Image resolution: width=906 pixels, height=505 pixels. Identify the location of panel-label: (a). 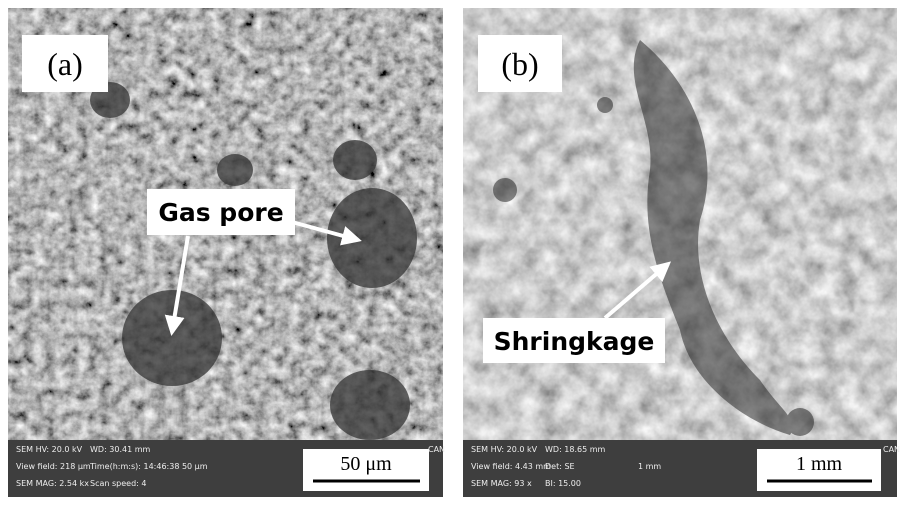
(65, 64).